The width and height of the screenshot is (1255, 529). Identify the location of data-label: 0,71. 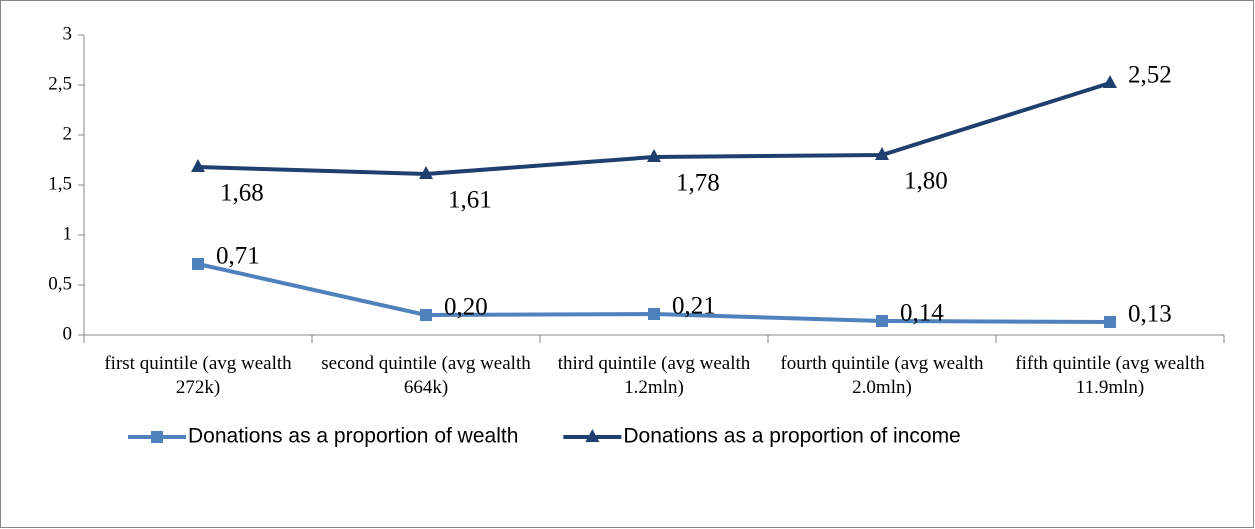
(238, 256).